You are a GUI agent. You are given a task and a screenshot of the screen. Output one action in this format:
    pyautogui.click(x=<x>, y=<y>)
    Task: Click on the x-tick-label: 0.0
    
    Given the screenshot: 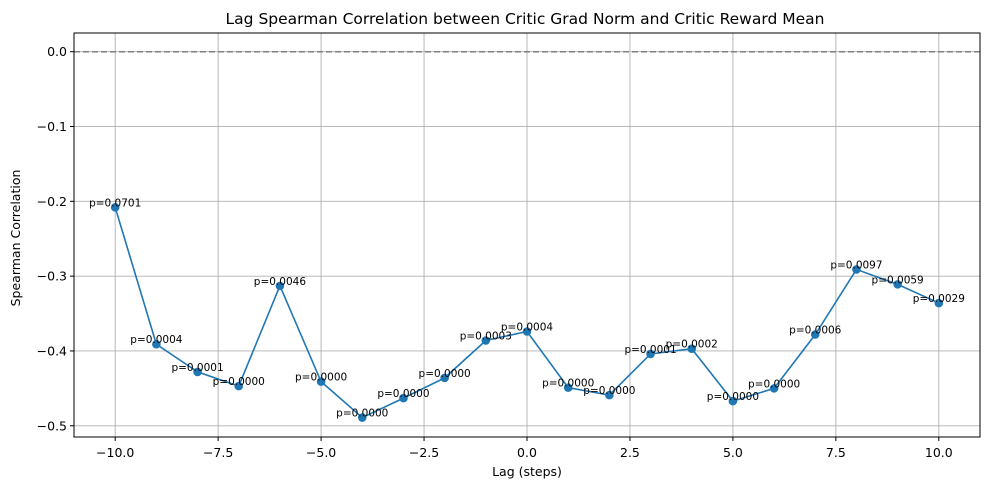 What is the action you would take?
    pyautogui.click(x=527, y=452)
    